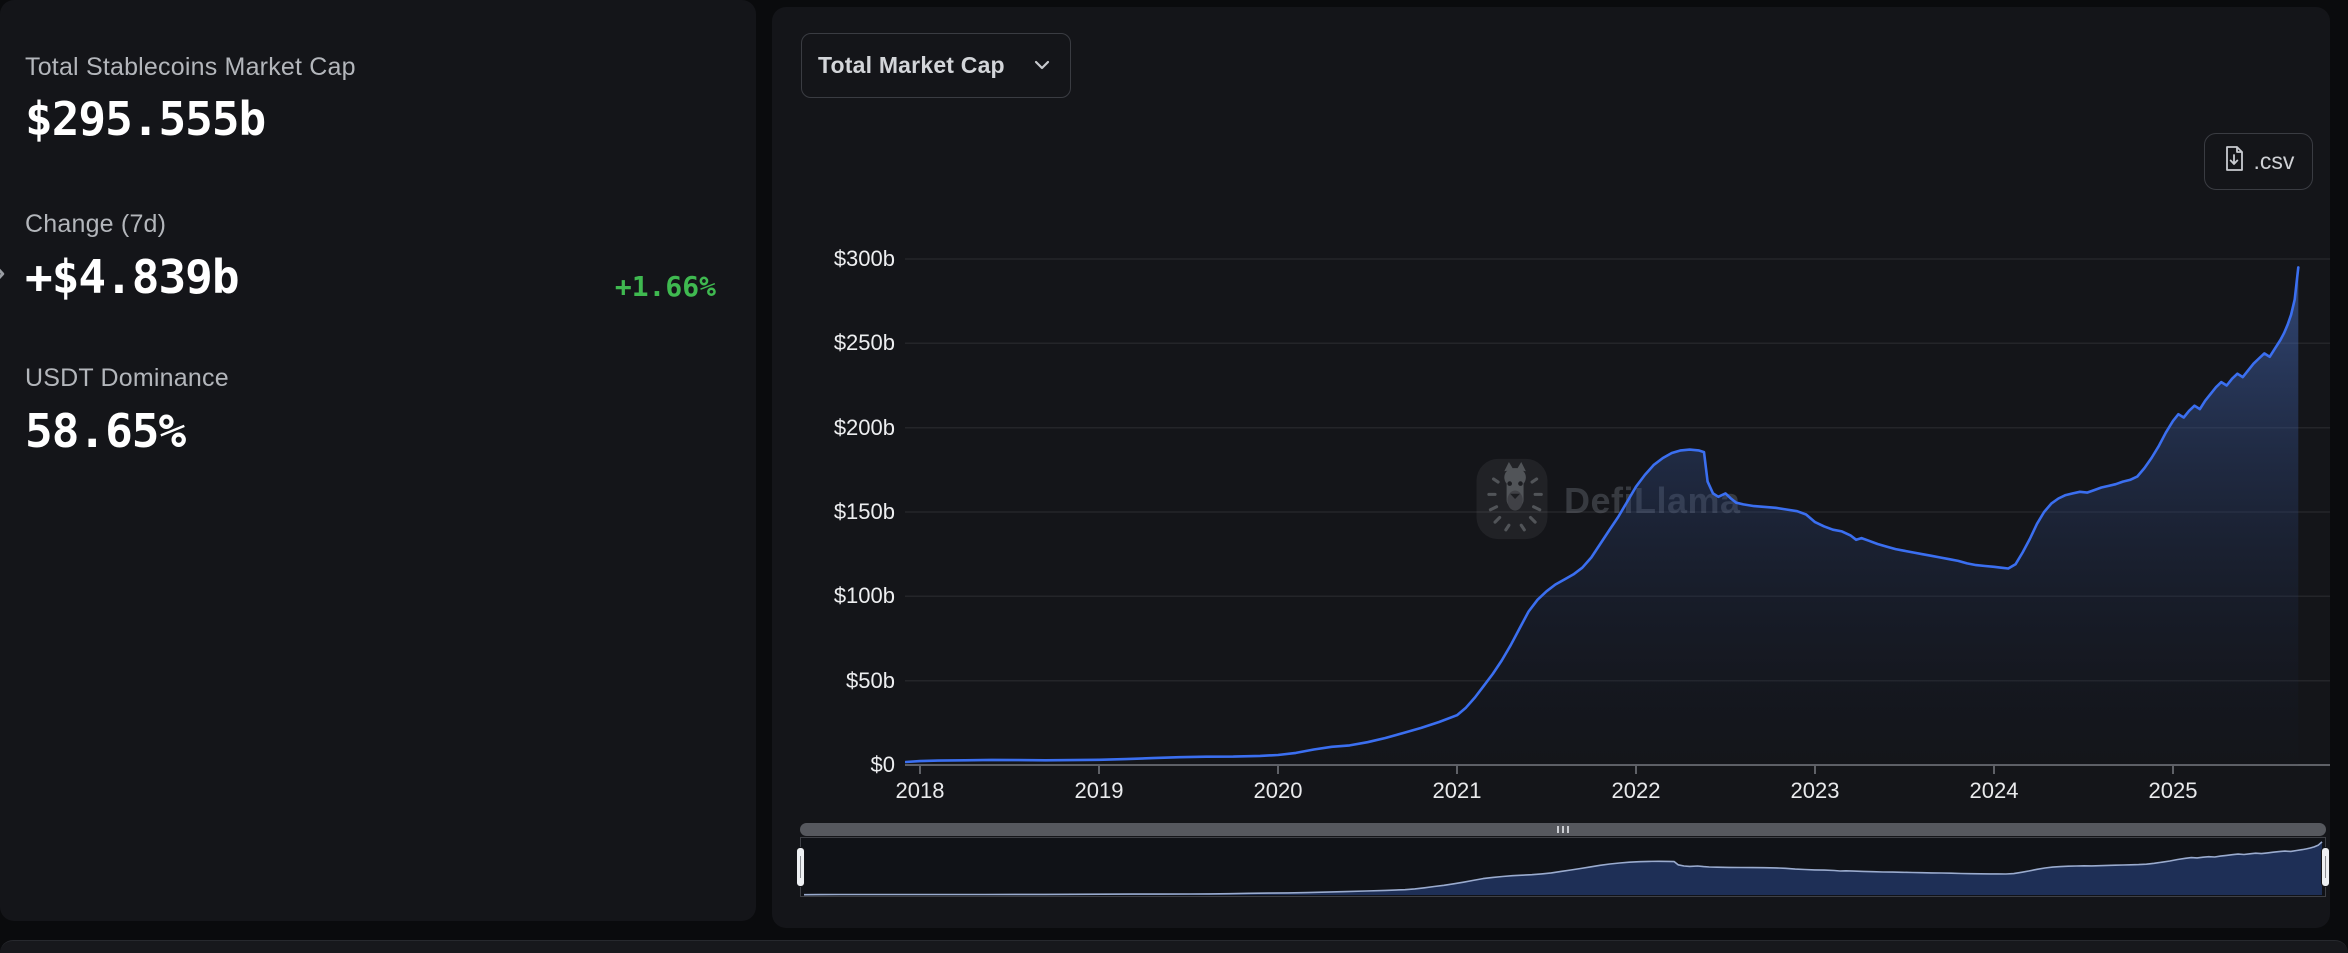 The image size is (2348, 953). Describe the element at coordinates (864, 427) in the screenshot. I see `y-axis-label: $200b` at that location.